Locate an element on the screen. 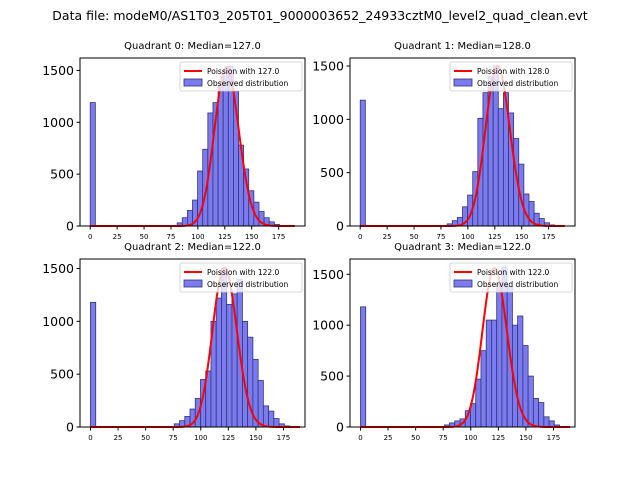 The image size is (640, 480). subplot-title: Quadrant 2: Median=122.0 is located at coordinates (192, 247).